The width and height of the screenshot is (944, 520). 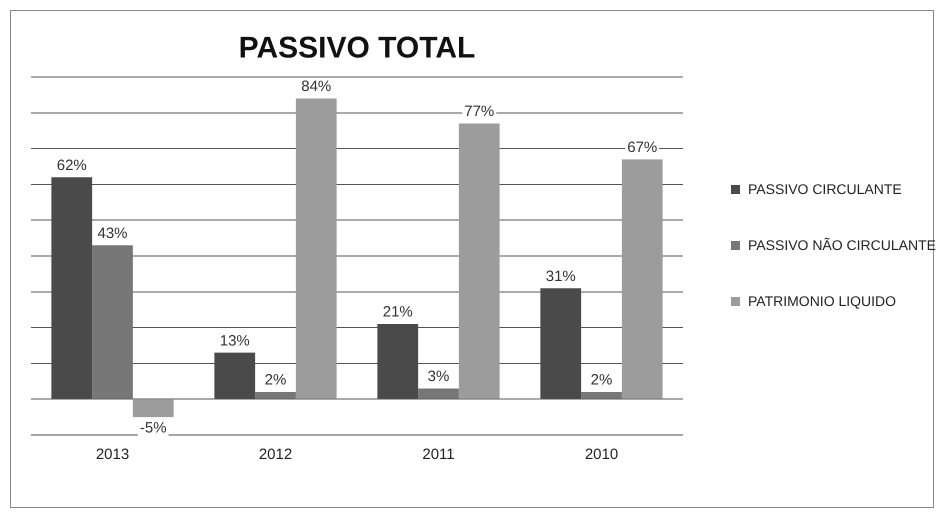 I want to click on x-tick-label: 2010, so click(x=601, y=455).